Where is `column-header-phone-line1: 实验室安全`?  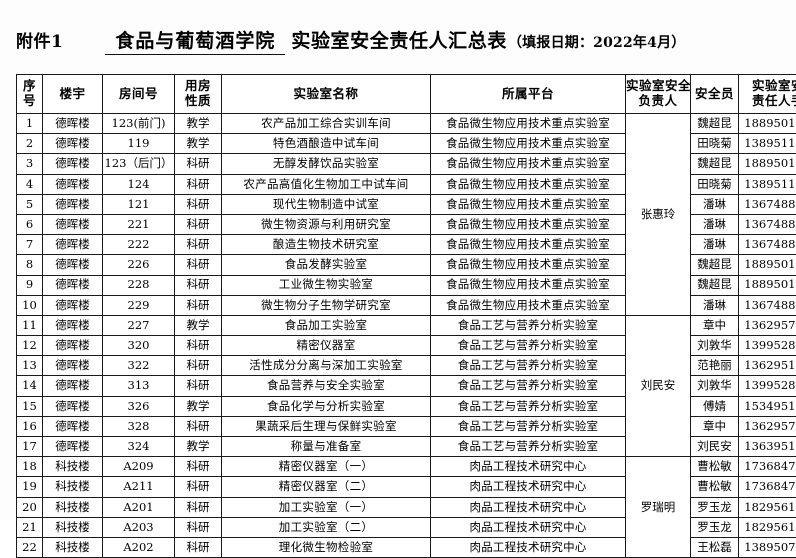 column-header-phone-line1: 实验室安全 is located at coordinates (767, 86).